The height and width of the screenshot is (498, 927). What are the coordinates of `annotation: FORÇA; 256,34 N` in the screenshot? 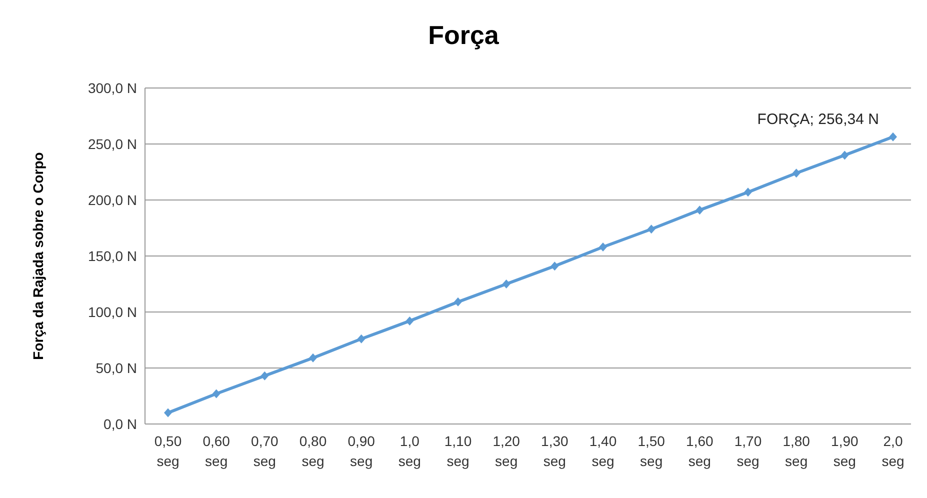 It's located at (818, 119).